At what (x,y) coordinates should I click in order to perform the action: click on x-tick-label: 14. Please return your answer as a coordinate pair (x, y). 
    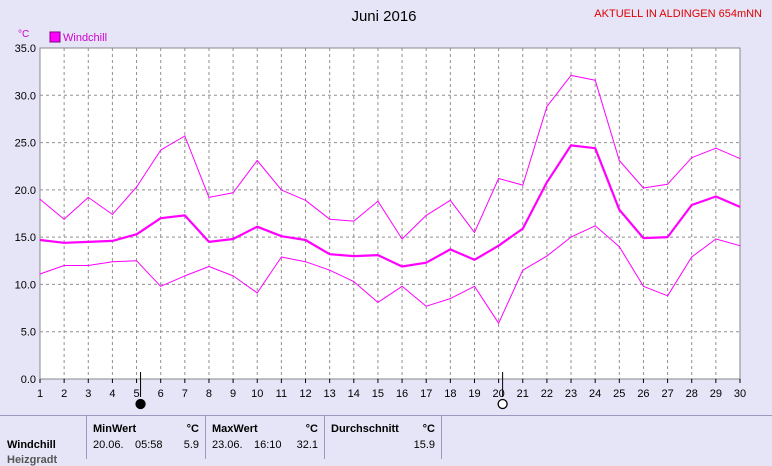
    Looking at the image, I should click on (354, 394).